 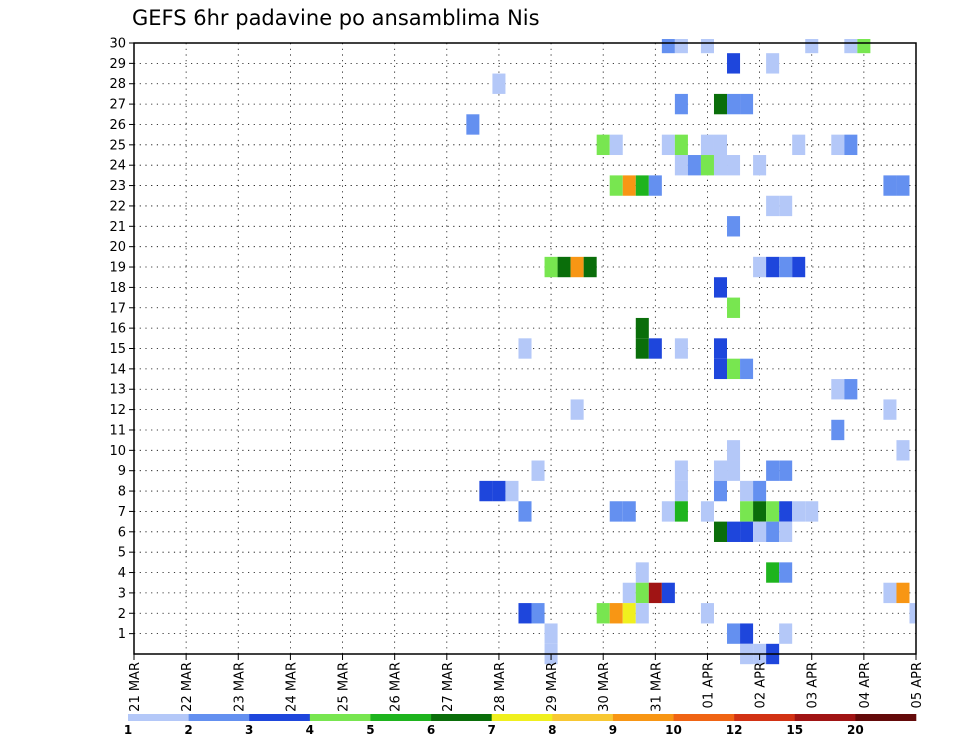 I want to click on y-tick-label: 4, so click(x=122, y=573).